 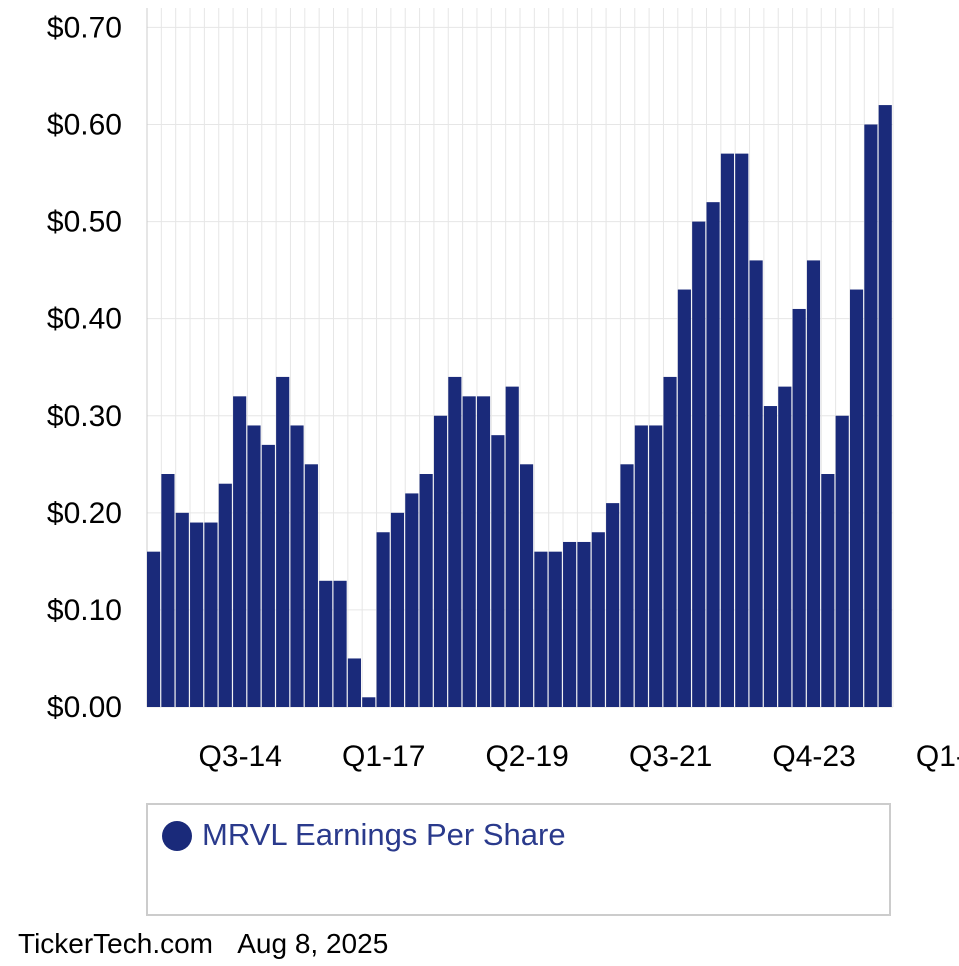 What do you see at coordinates (579, 756) in the screenshot?
I see `x-axis-ticks: Q3-14 Q1-17 Q2-19 Q3-21 Q4-23 Q1-26` at bounding box center [579, 756].